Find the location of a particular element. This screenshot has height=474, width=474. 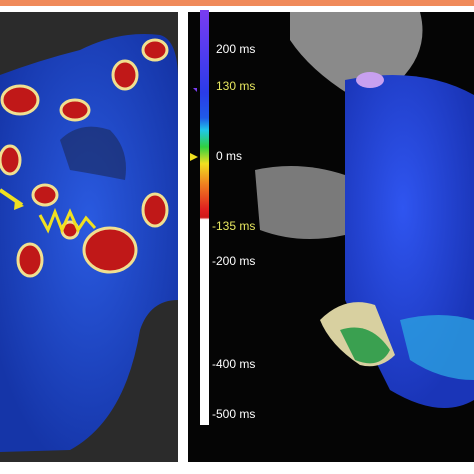

scale-label: -200 ms is located at coordinates (233, 261).